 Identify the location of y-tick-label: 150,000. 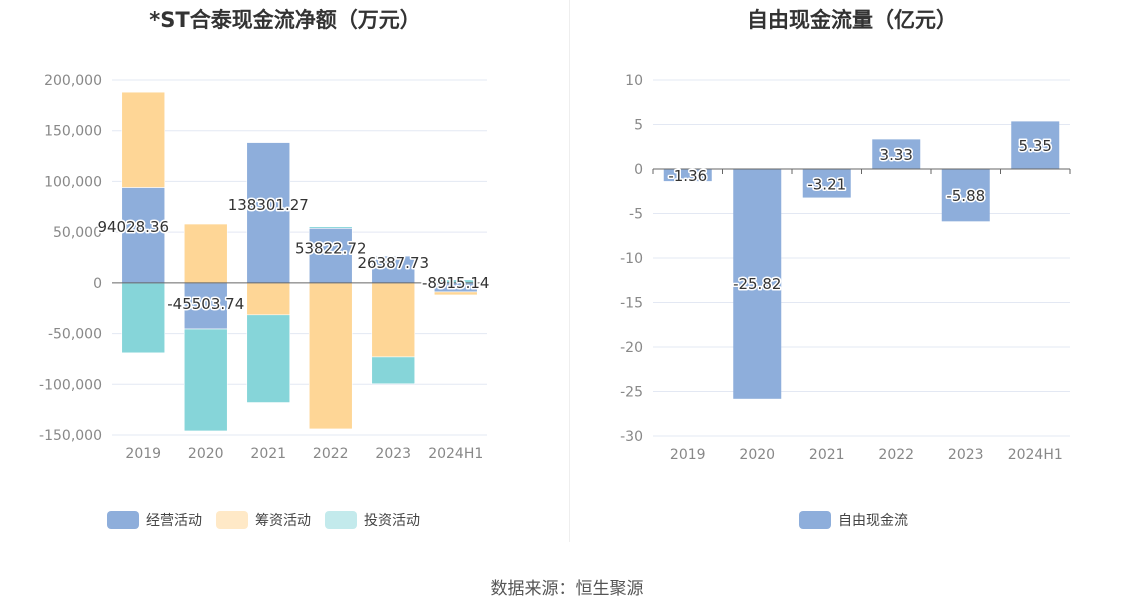
(73, 132).